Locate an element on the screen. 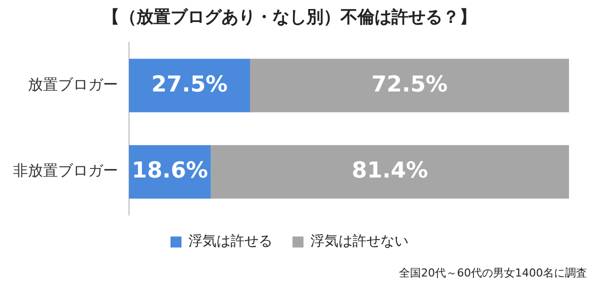 The height and width of the screenshot is (289, 599). legend-label: 浮気は許せる is located at coordinates (230, 242).